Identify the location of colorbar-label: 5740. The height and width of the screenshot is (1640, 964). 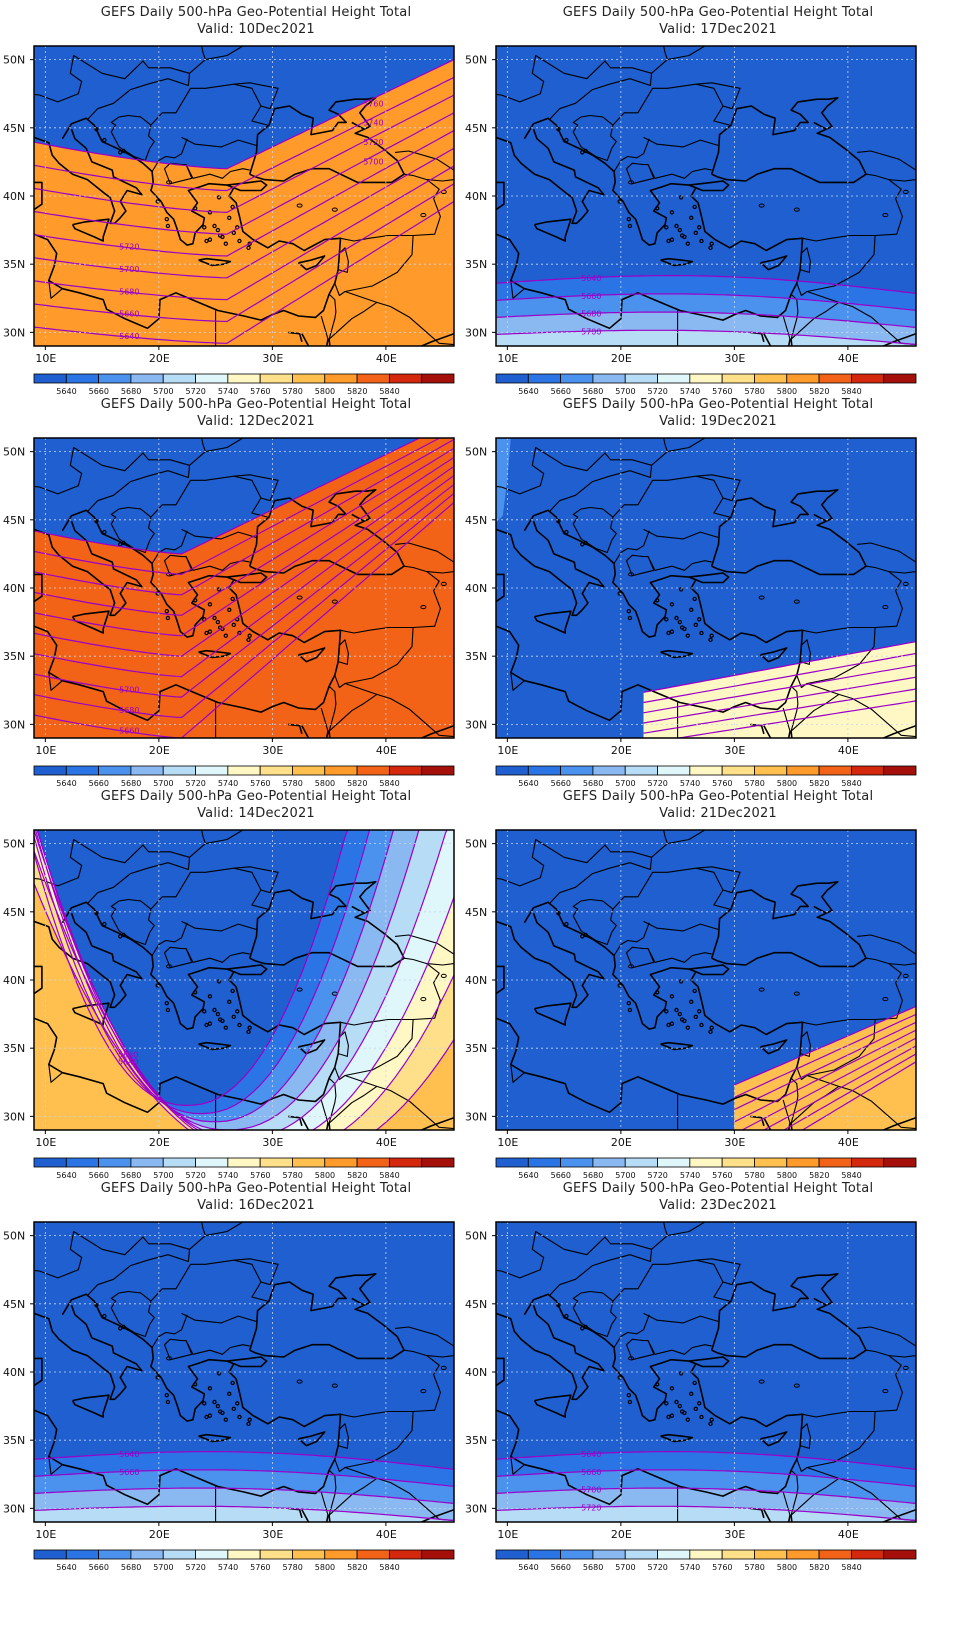
(690, 1567).